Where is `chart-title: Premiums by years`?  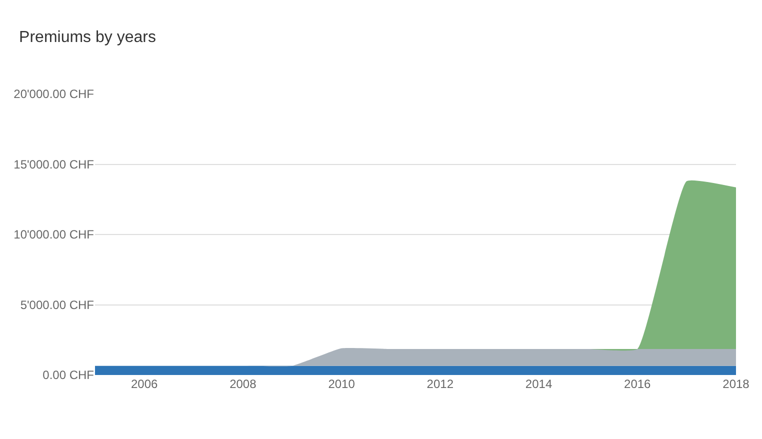 chart-title: Premiums by years is located at coordinates (87, 37).